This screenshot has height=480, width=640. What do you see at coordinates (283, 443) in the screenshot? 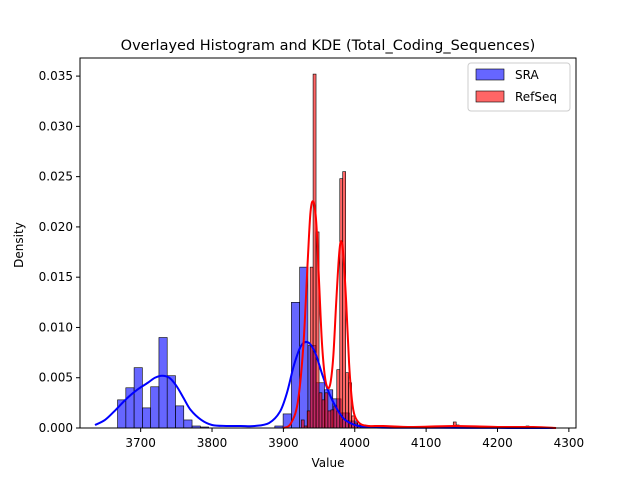
I see `x-tick-label: 3900` at bounding box center [283, 443].